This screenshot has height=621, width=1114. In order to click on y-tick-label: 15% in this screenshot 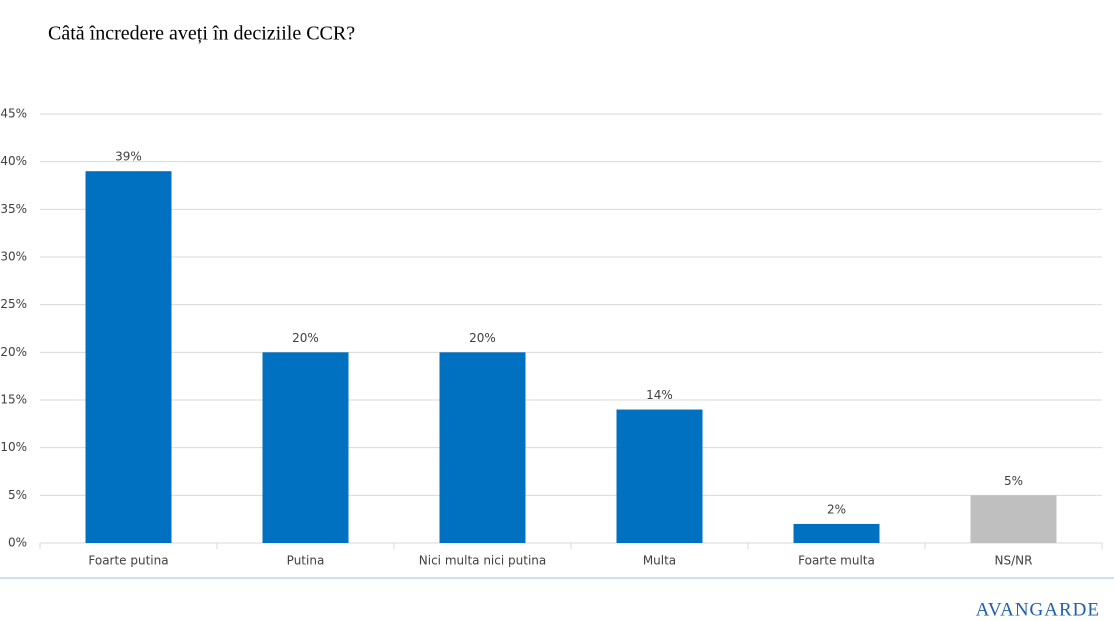, I will do `click(13, 400)`.